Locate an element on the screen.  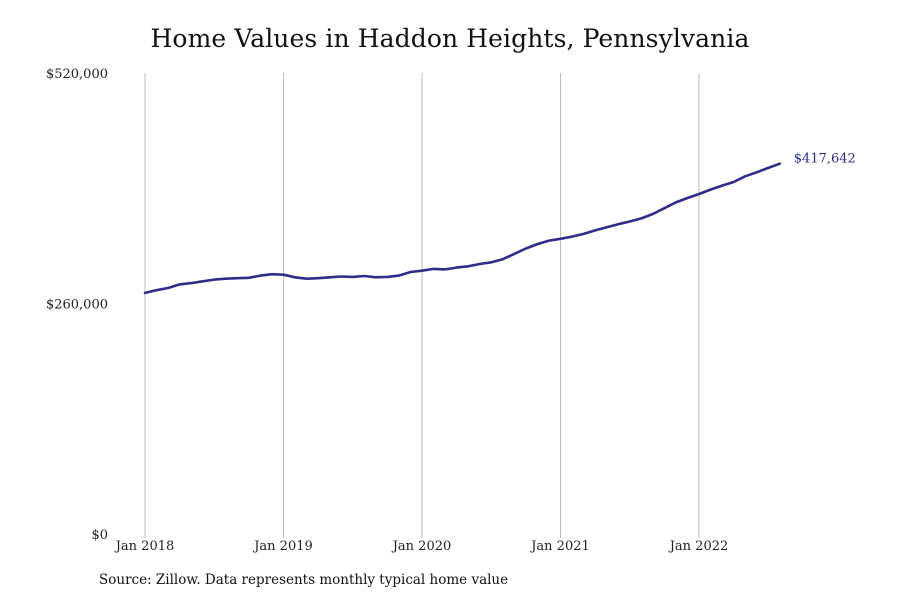
x-axis-ticks: Jan 2018 Jan 2019 Jan 2020 Jan 2021 Jan 2022 is located at coordinates (421, 546).